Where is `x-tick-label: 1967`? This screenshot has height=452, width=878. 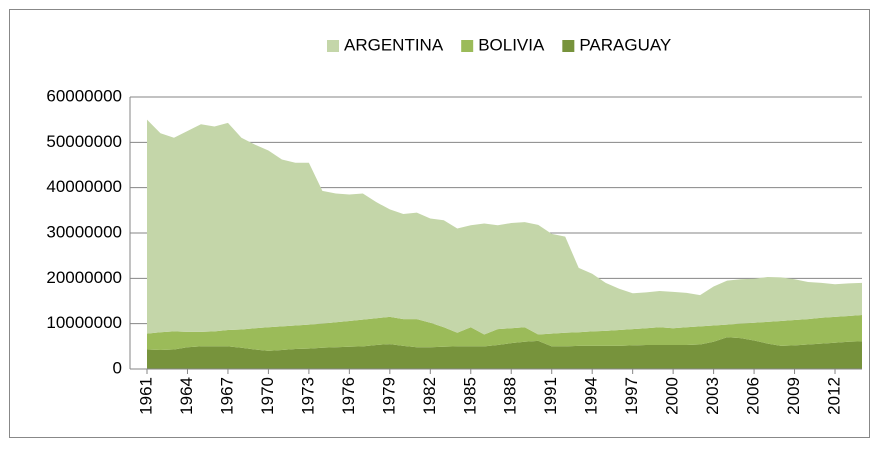 x-tick-label: 1967 is located at coordinates (226, 396).